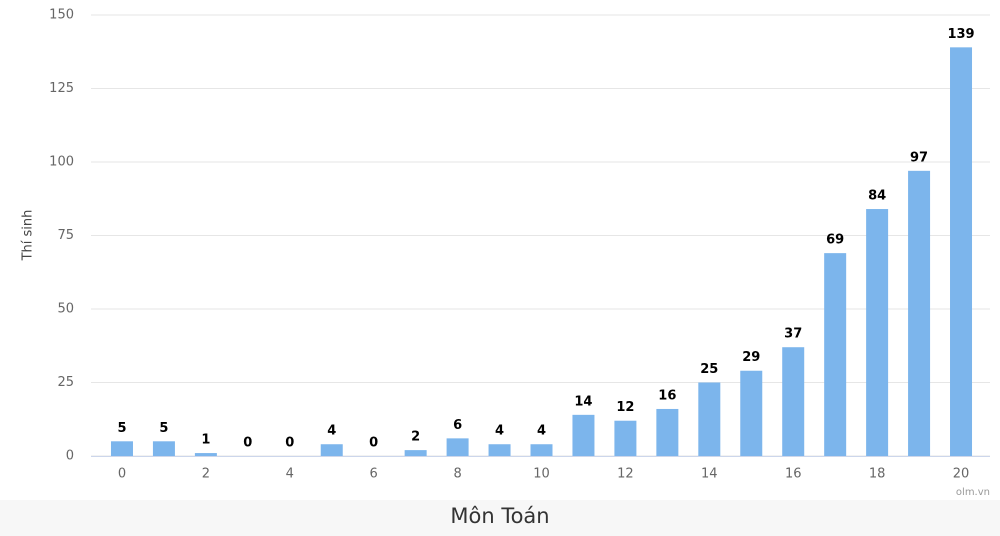 The height and width of the screenshot is (536, 1000). I want to click on y-tick-label: 25, so click(65, 382).